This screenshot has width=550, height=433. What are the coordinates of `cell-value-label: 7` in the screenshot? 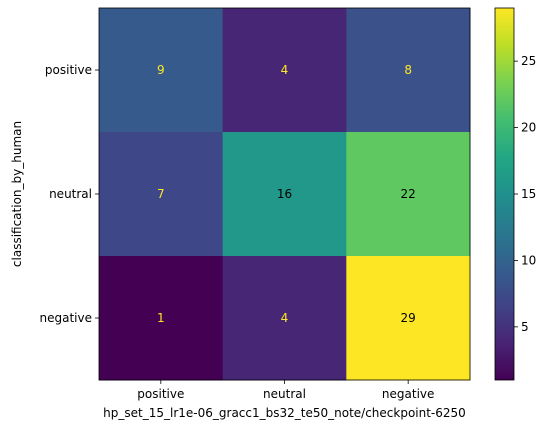 It's located at (161, 194).